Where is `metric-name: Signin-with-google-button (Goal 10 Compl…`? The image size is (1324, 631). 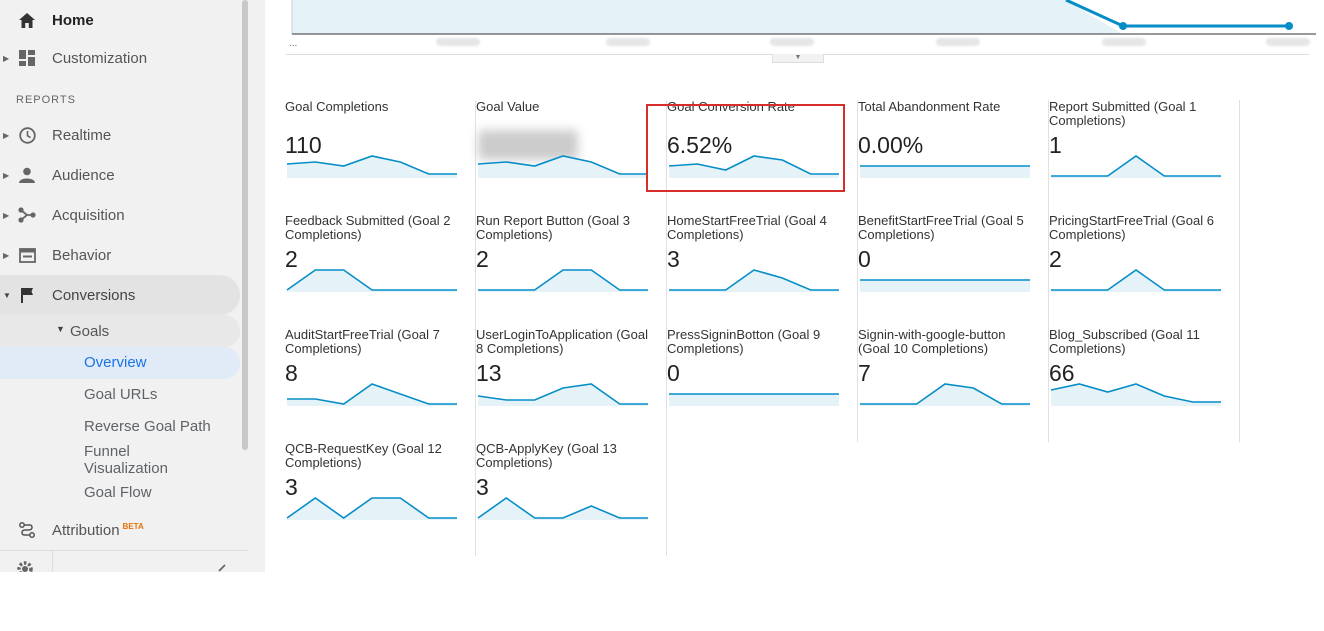 metric-name: Signin-with-google-button (Goal 10 Compl… is located at coordinates (932, 341).